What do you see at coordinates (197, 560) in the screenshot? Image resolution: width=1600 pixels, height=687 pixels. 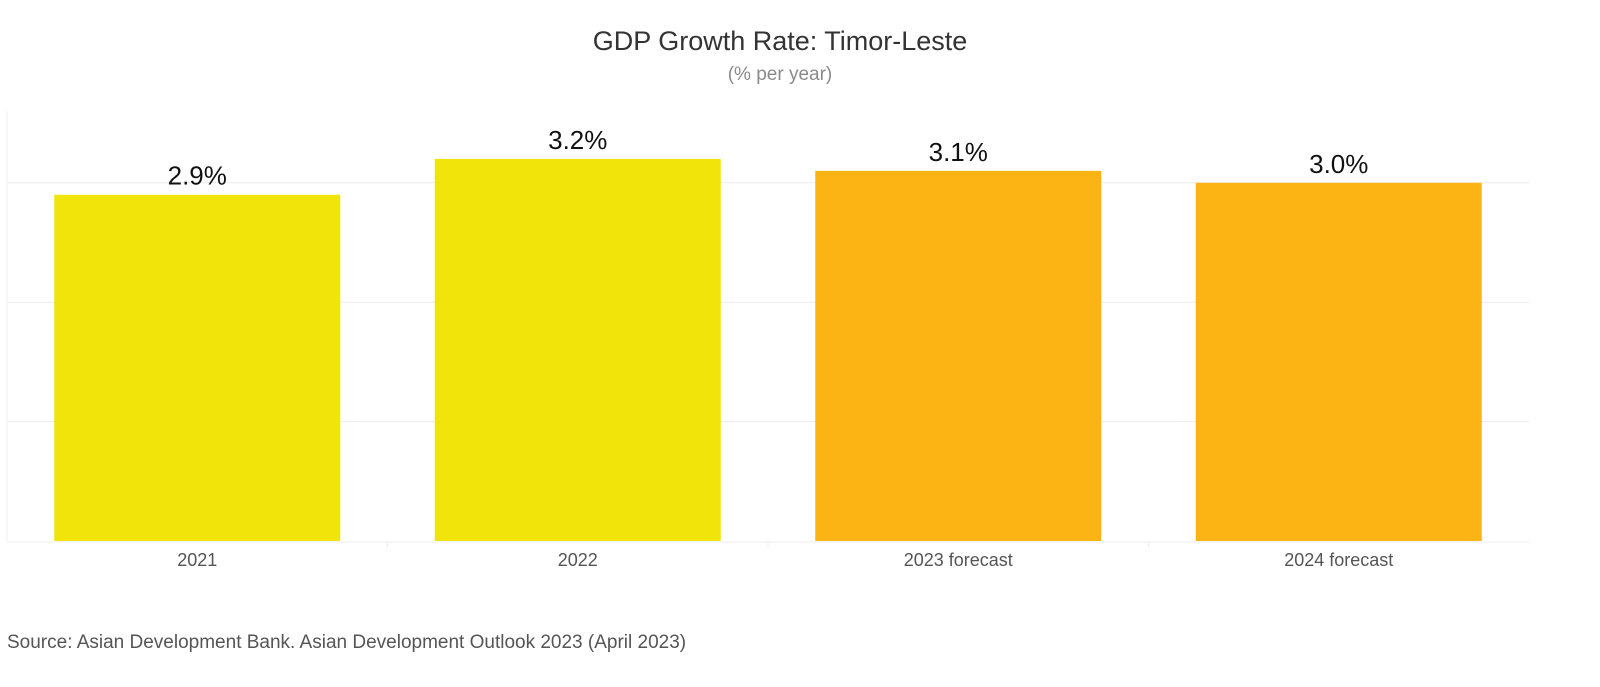 I see `x-tick-label: 2021` at bounding box center [197, 560].